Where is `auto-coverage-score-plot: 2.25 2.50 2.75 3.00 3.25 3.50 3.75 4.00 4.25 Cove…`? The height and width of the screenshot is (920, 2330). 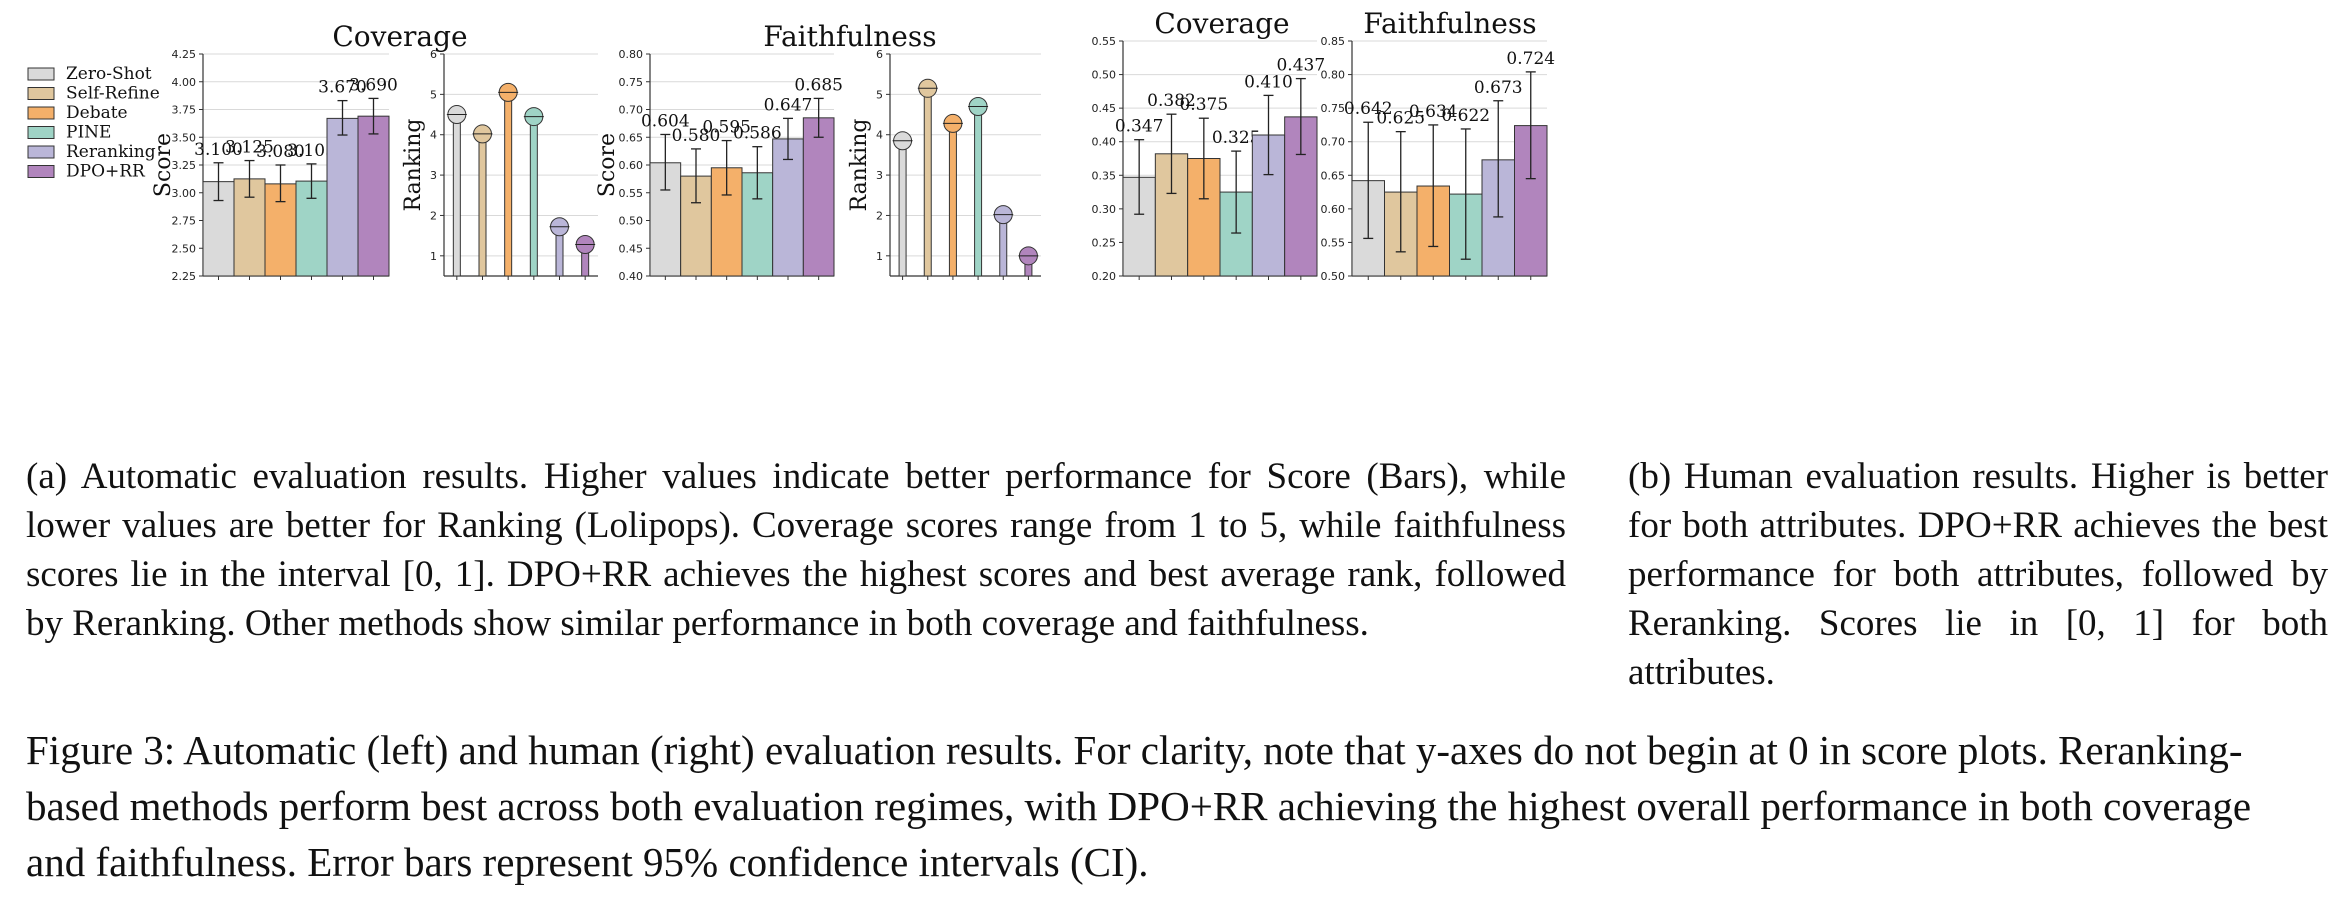
auto-coverage-score-plot: 2.25 2.50 2.75 3.00 3.25 3.50 3.75 4.00 4.25 Cove… is located at coordinates (309, 151).